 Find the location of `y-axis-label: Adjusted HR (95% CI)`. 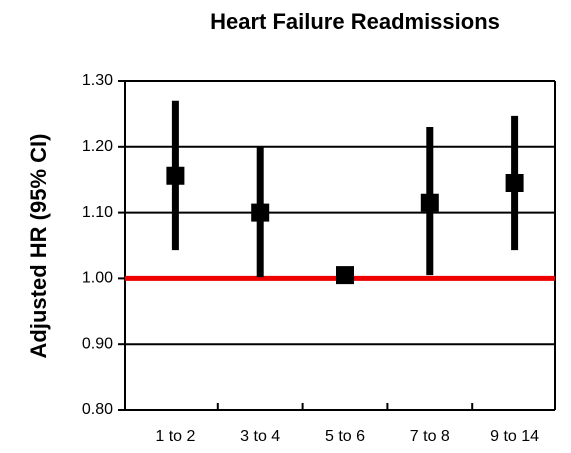

y-axis-label: Adjusted HR (95% CI) is located at coordinates (38, 246).